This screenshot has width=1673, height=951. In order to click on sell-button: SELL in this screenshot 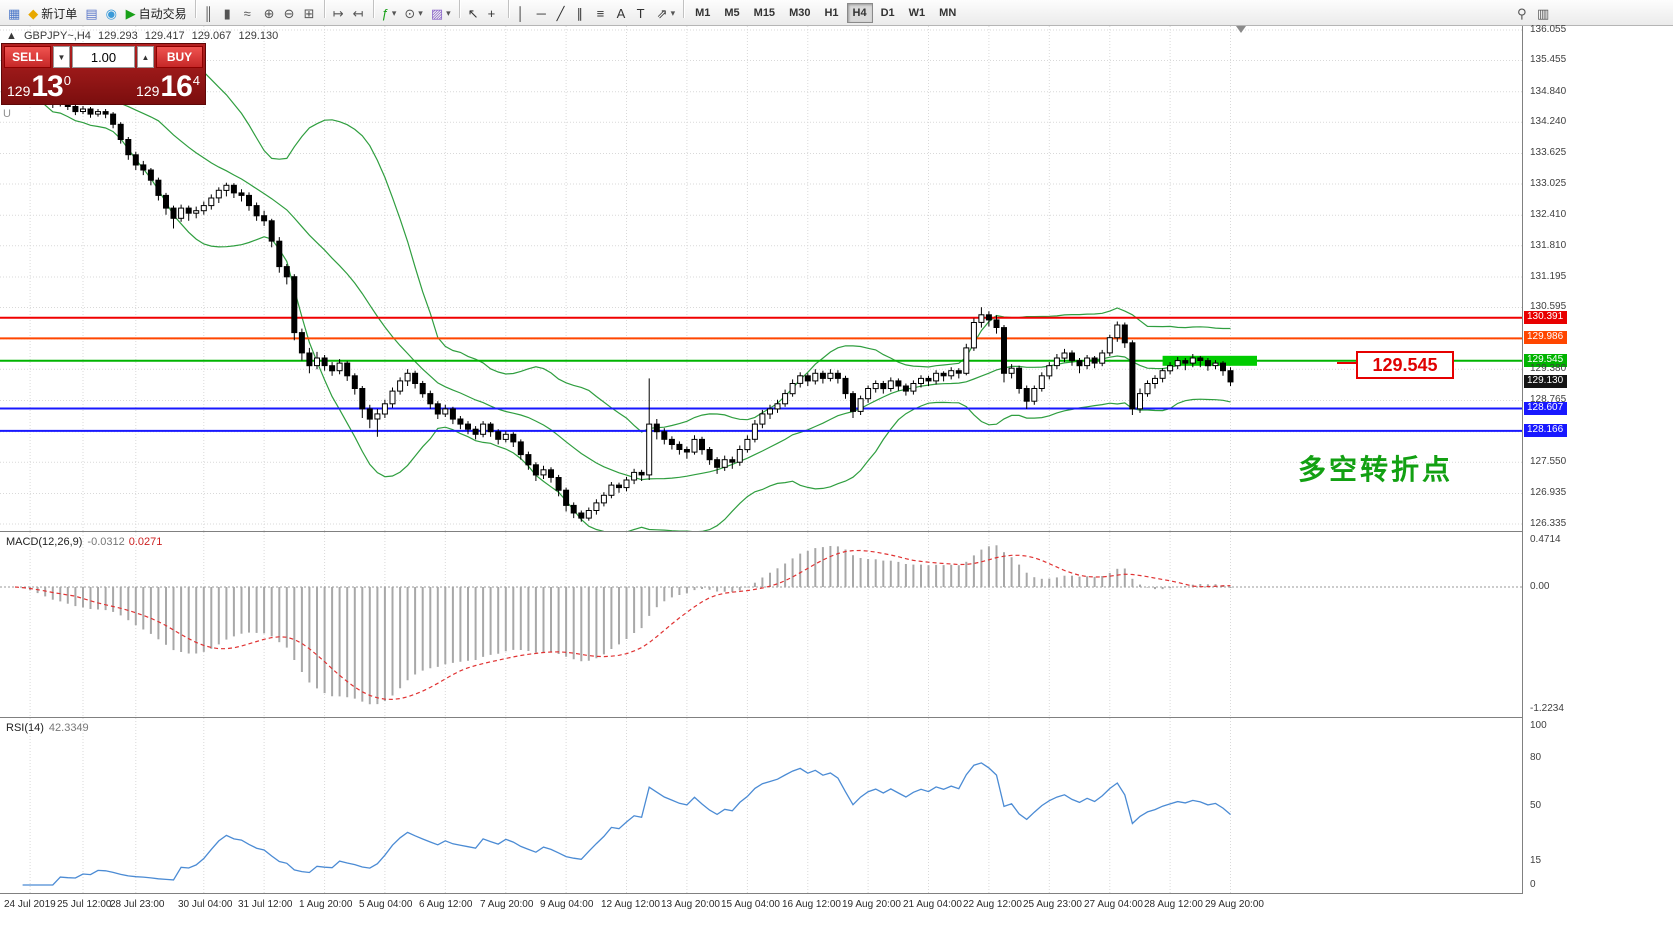, I will do `click(27, 57)`.